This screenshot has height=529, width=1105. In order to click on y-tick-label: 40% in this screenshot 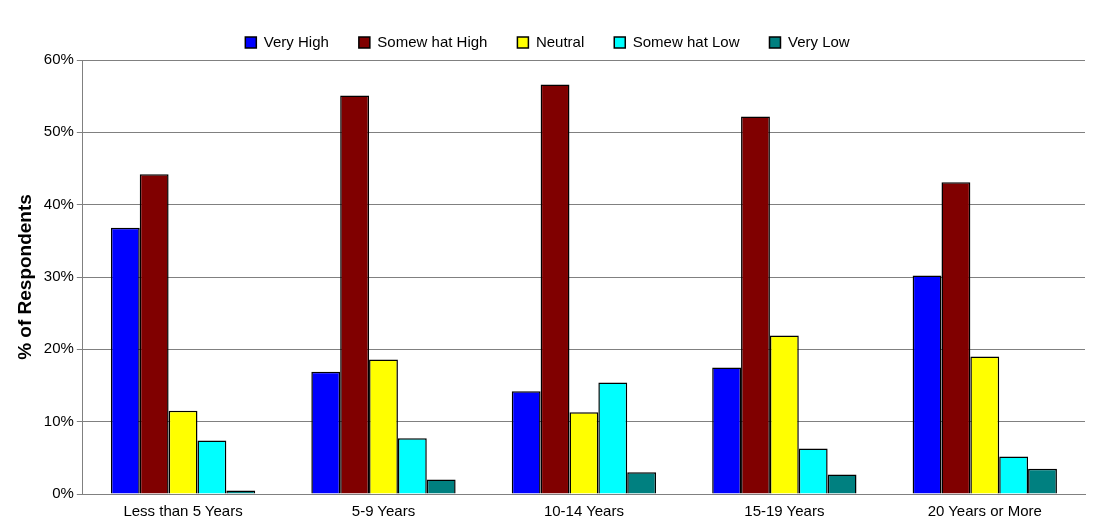, I will do `click(58, 203)`.